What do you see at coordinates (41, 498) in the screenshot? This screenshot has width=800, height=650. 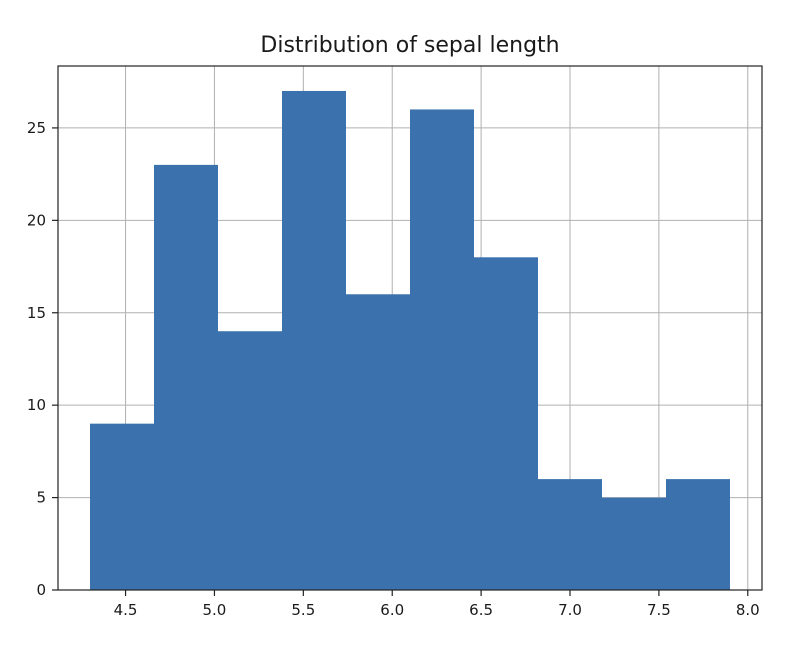 I see `y-tick-label: 5` at bounding box center [41, 498].